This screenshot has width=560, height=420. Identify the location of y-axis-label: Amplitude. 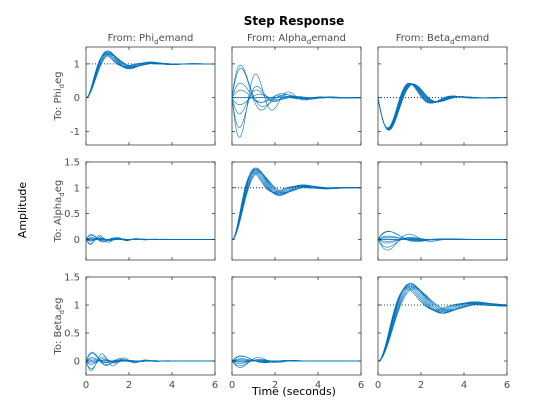
(22, 210).